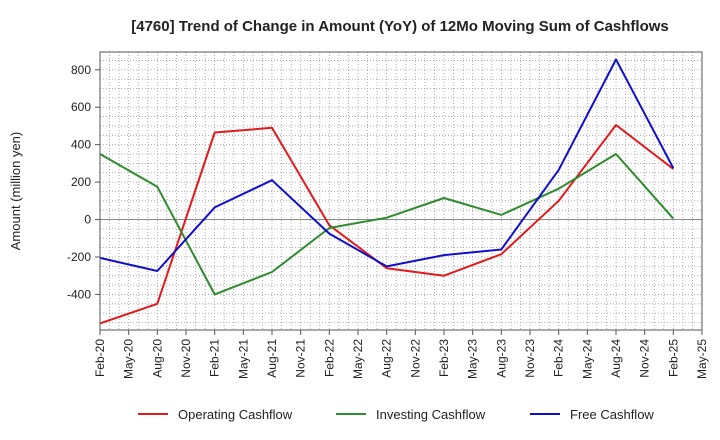  What do you see at coordinates (616, 358) in the screenshot?
I see `x-tick-label: Aug-24` at bounding box center [616, 358].